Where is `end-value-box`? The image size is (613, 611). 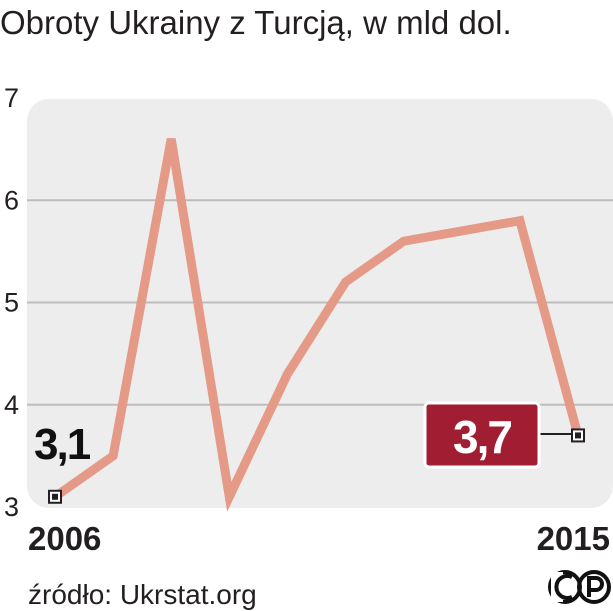 end-value-box is located at coordinates (482, 435).